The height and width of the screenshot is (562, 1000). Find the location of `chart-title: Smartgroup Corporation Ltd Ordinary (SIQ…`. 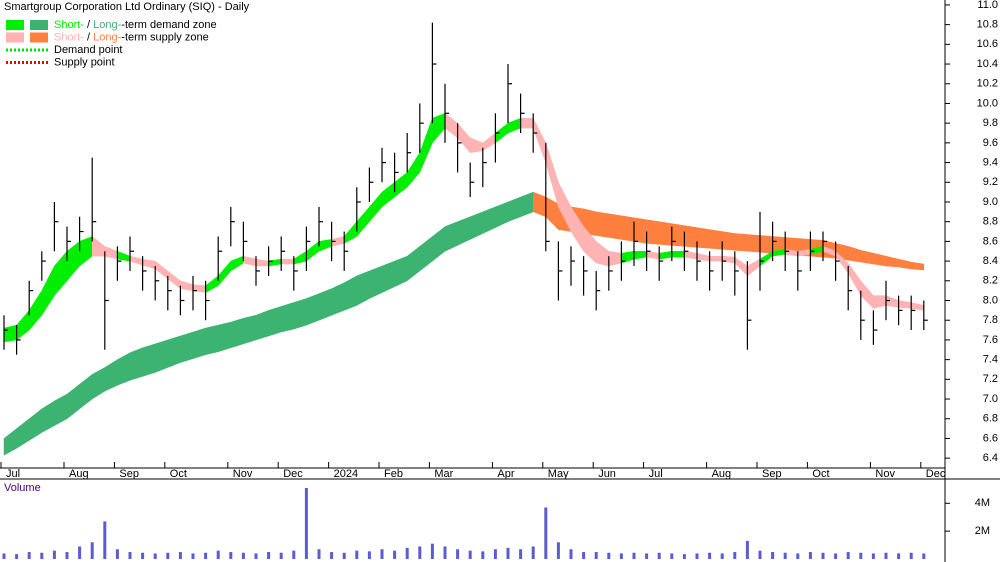

chart-title: Smartgroup Corporation Ltd Ordinary (SIQ… is located at coordinates (127, 7).